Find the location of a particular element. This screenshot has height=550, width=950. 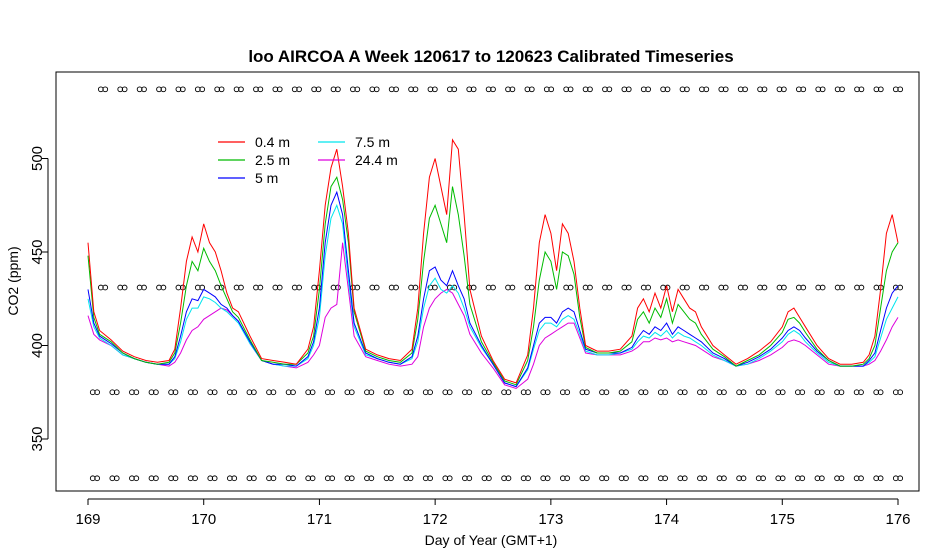

x-tick-label: 169 is located at coordinates (87, 519).